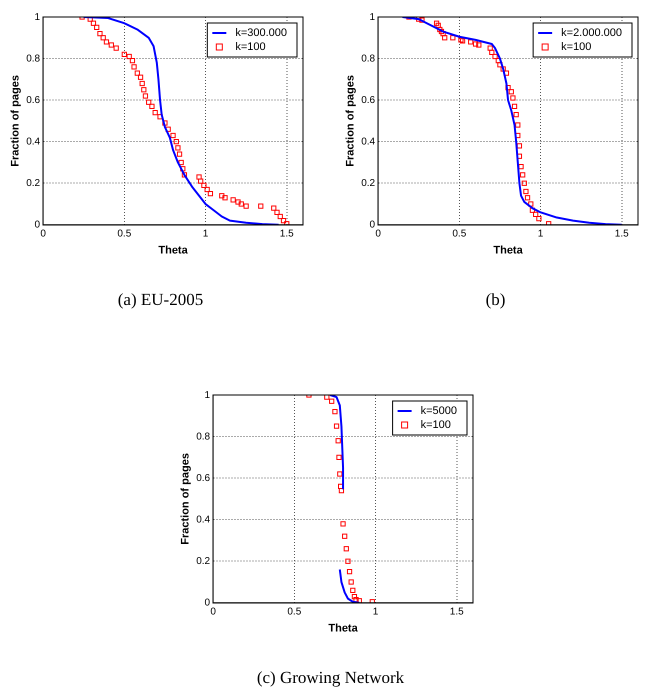  Describe the element at coordinates (591, 33) in the screenshot. I see `legend-label: k=2.000.000` at that location.